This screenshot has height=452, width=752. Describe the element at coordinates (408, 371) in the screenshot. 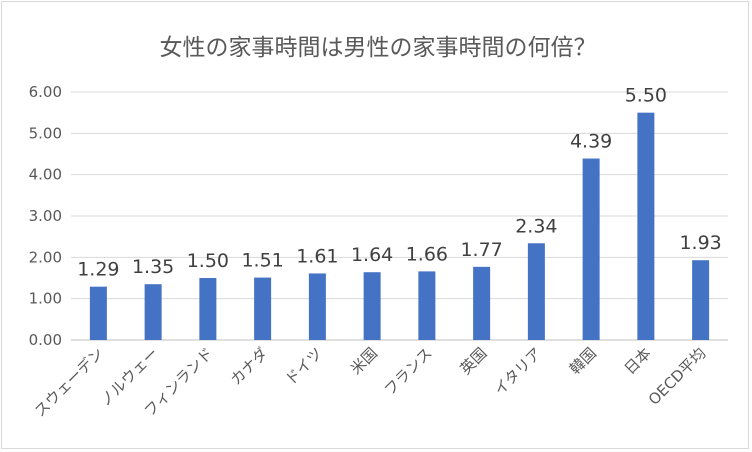

I see `x-tick-label: フランス` at that location.